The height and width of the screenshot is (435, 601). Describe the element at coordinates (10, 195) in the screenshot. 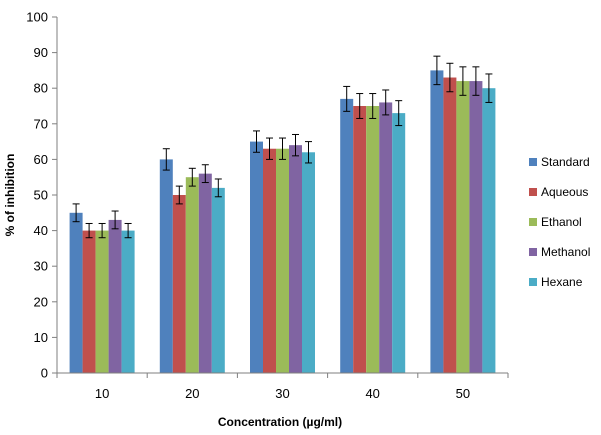

I see `y-axis-title: % of inhibition` at that location.